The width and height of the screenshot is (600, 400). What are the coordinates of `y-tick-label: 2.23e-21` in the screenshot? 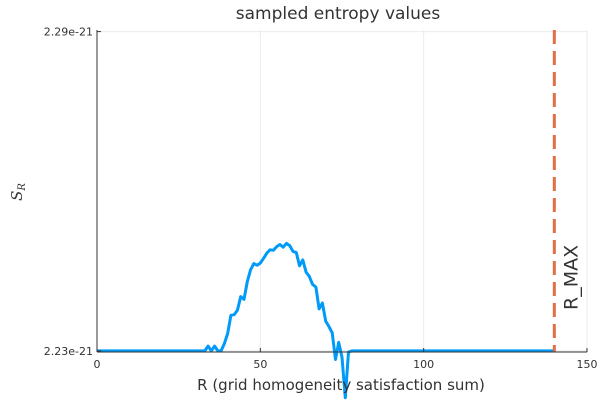 It's located at (68, 351).